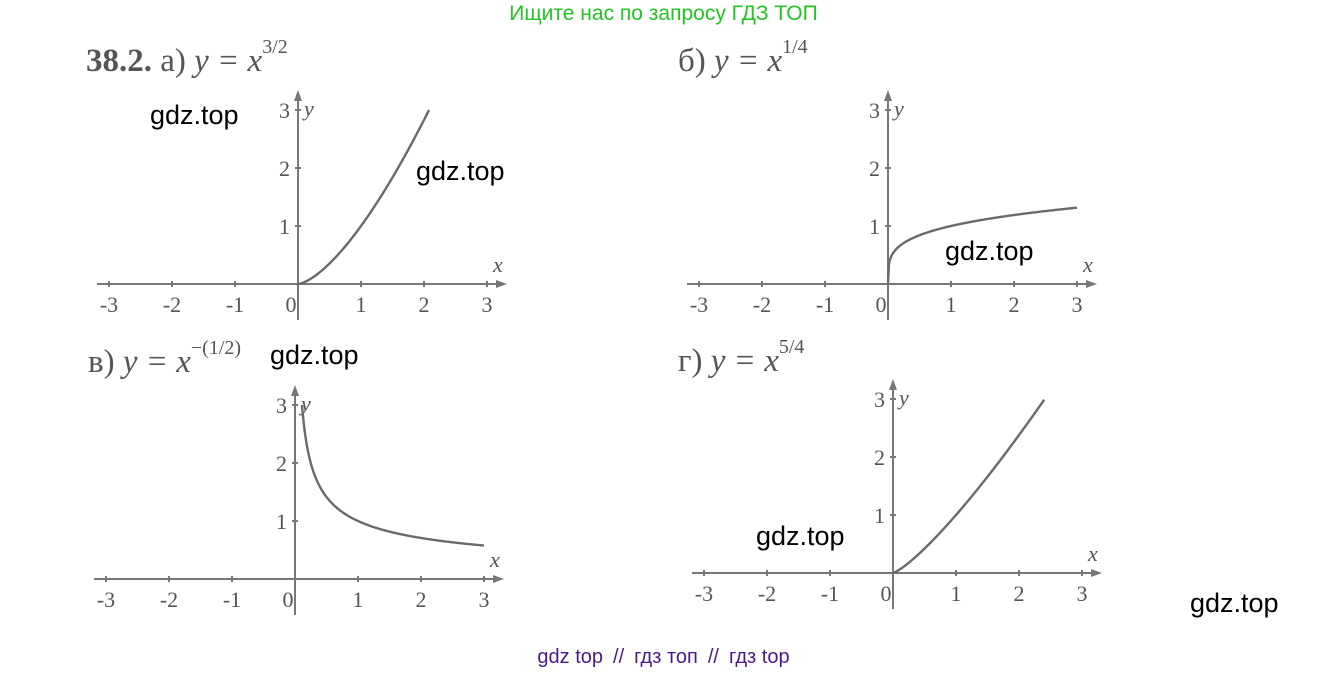 The height and width of the screenshot is (675, 1327). Describe the element at coordinates (275, 47) in the screenshot. I see `graph-exponent: 3/2` at that location.